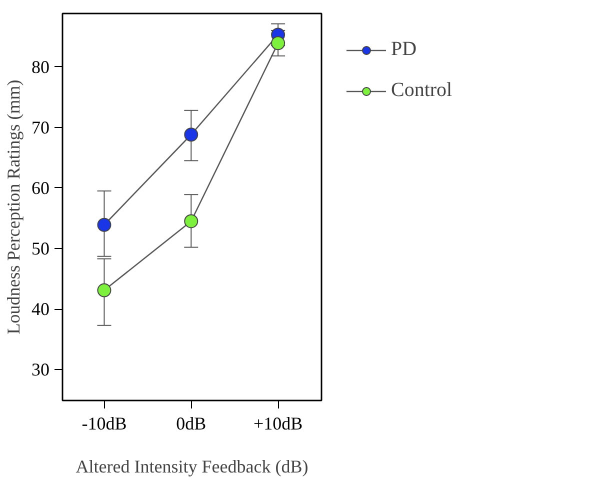 The image size is (604, 486). I want to click on y-tick-label: 80, so click(41, 66).